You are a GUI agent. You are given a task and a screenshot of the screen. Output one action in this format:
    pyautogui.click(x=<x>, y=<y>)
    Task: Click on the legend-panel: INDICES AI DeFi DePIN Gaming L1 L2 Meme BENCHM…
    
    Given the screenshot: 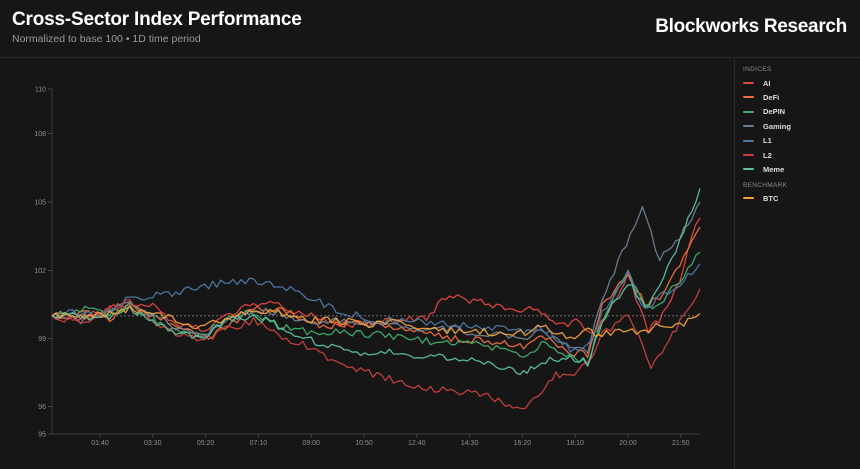 What is the action you would take?
    pyautogui.click(x=797, y=263)
    